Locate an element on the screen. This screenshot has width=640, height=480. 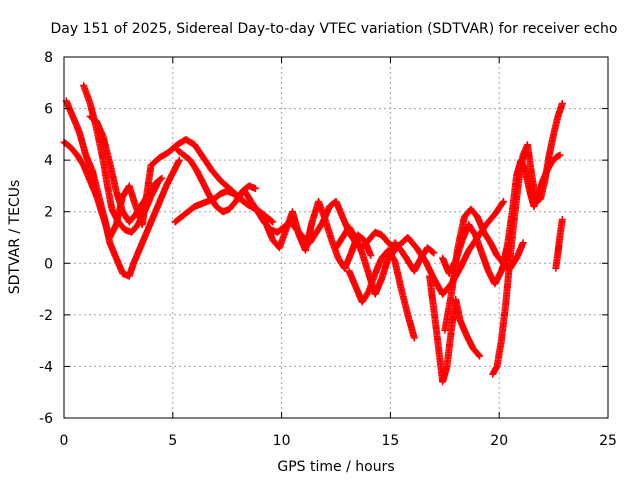
y-tick-label: 0 is located at coordinates (48, 264).